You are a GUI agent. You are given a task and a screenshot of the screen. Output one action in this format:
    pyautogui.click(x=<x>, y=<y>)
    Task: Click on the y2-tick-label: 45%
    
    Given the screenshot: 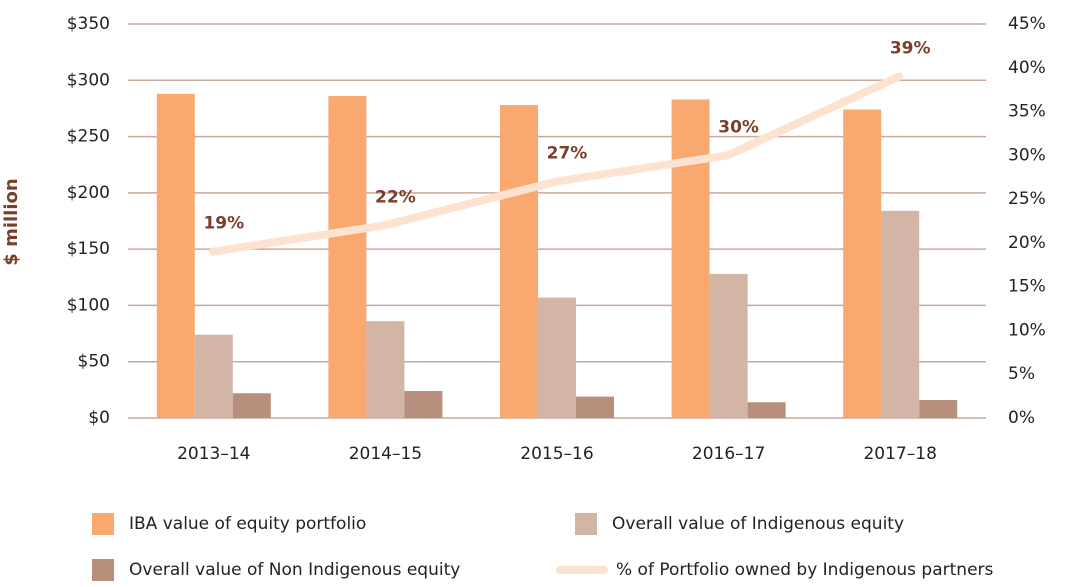 What is the action you would take?
    pyautogui.click(x=1027, y=24)
    